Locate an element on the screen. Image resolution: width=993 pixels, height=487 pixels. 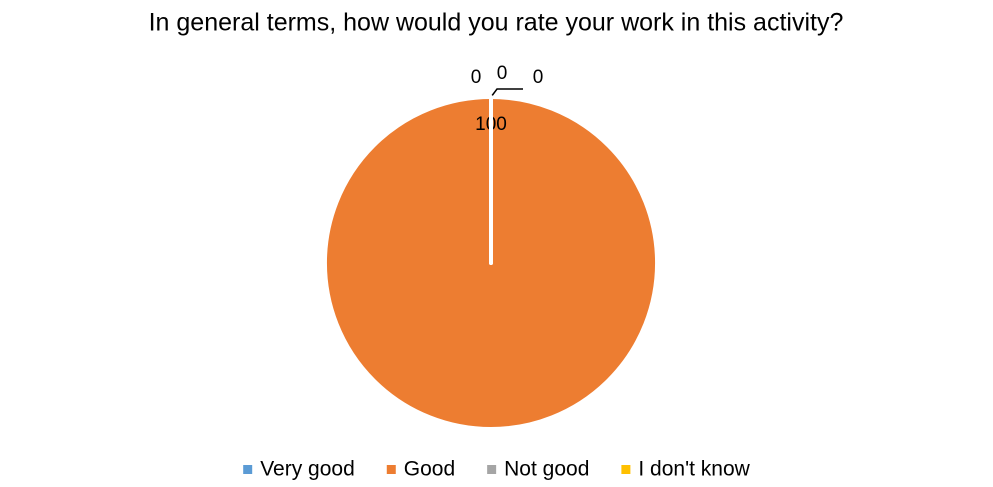
legend-label: I don't know is located at coordinates (694, 469).